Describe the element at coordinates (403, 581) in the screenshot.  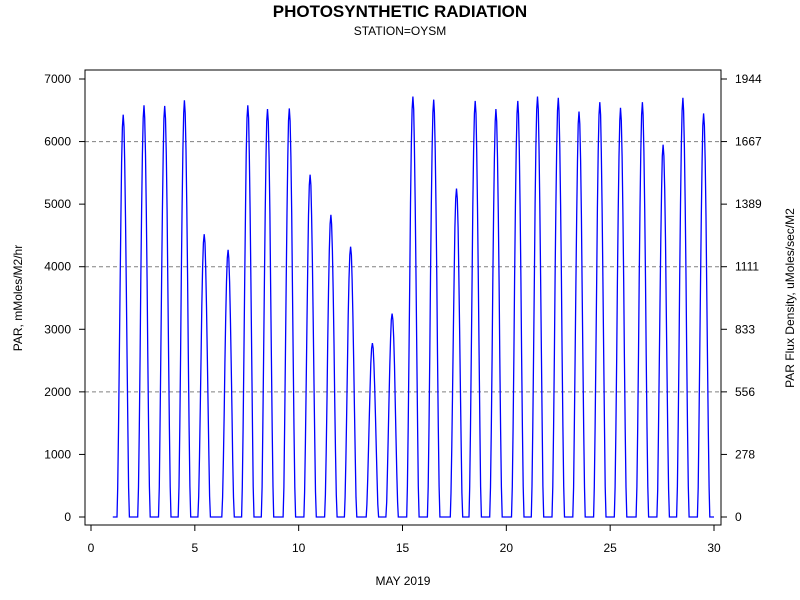
I see `x-axis-label: MAY 2019` at that location.